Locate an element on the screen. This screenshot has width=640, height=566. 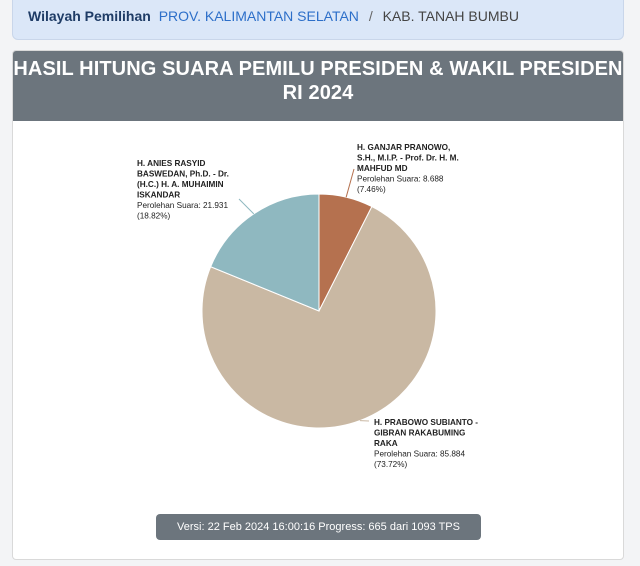
percent-label: (73.72%) is located at coordinates (390, 464).